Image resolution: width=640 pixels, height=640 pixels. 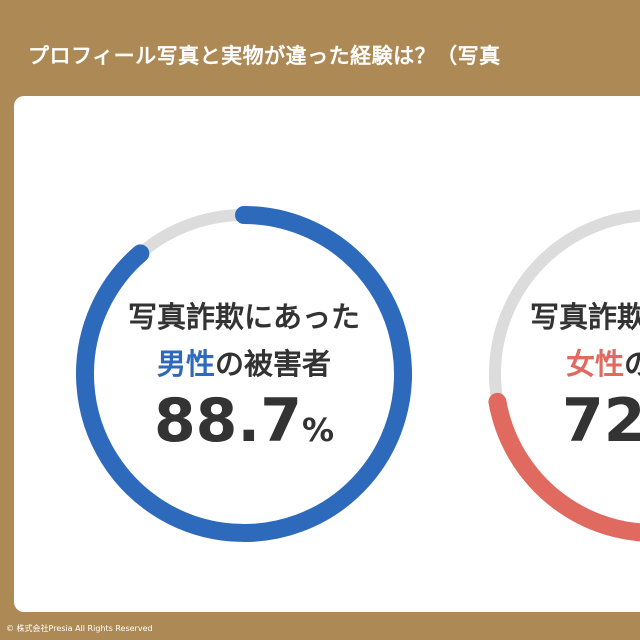 I want to click on female-percentage: 72, so click(x=601, y=421).